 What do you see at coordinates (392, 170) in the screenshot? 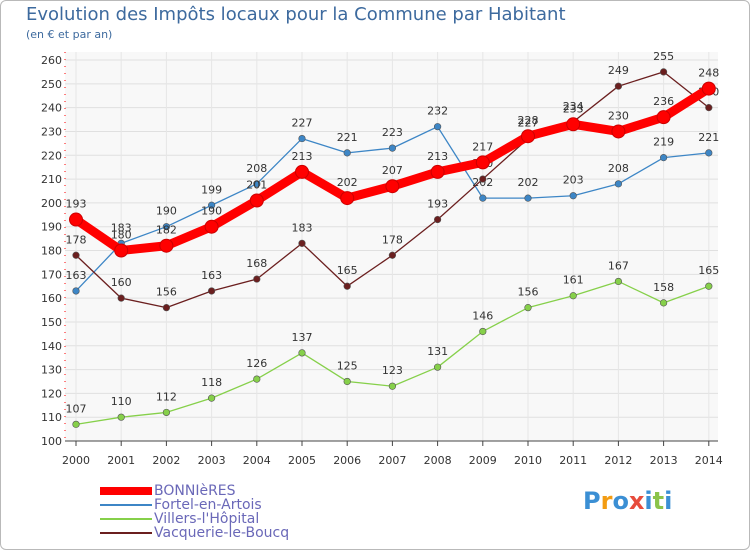
I see `data-label: 207` at bounding box center [392, 170].